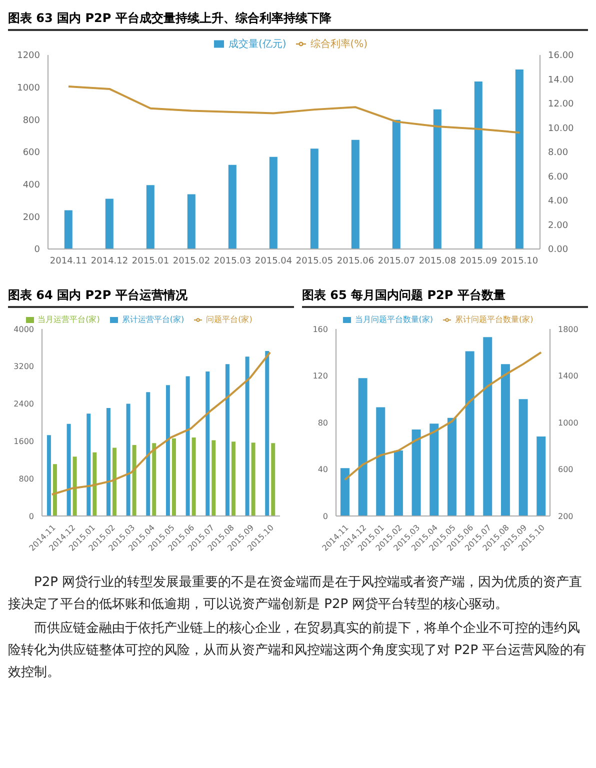 The width and height of the screenshot is (596, 768). What do you see at coordinates (519, 261) in the screenshot?
I see `x-tick-label: 2015.10` at bounding box center [519, 261].